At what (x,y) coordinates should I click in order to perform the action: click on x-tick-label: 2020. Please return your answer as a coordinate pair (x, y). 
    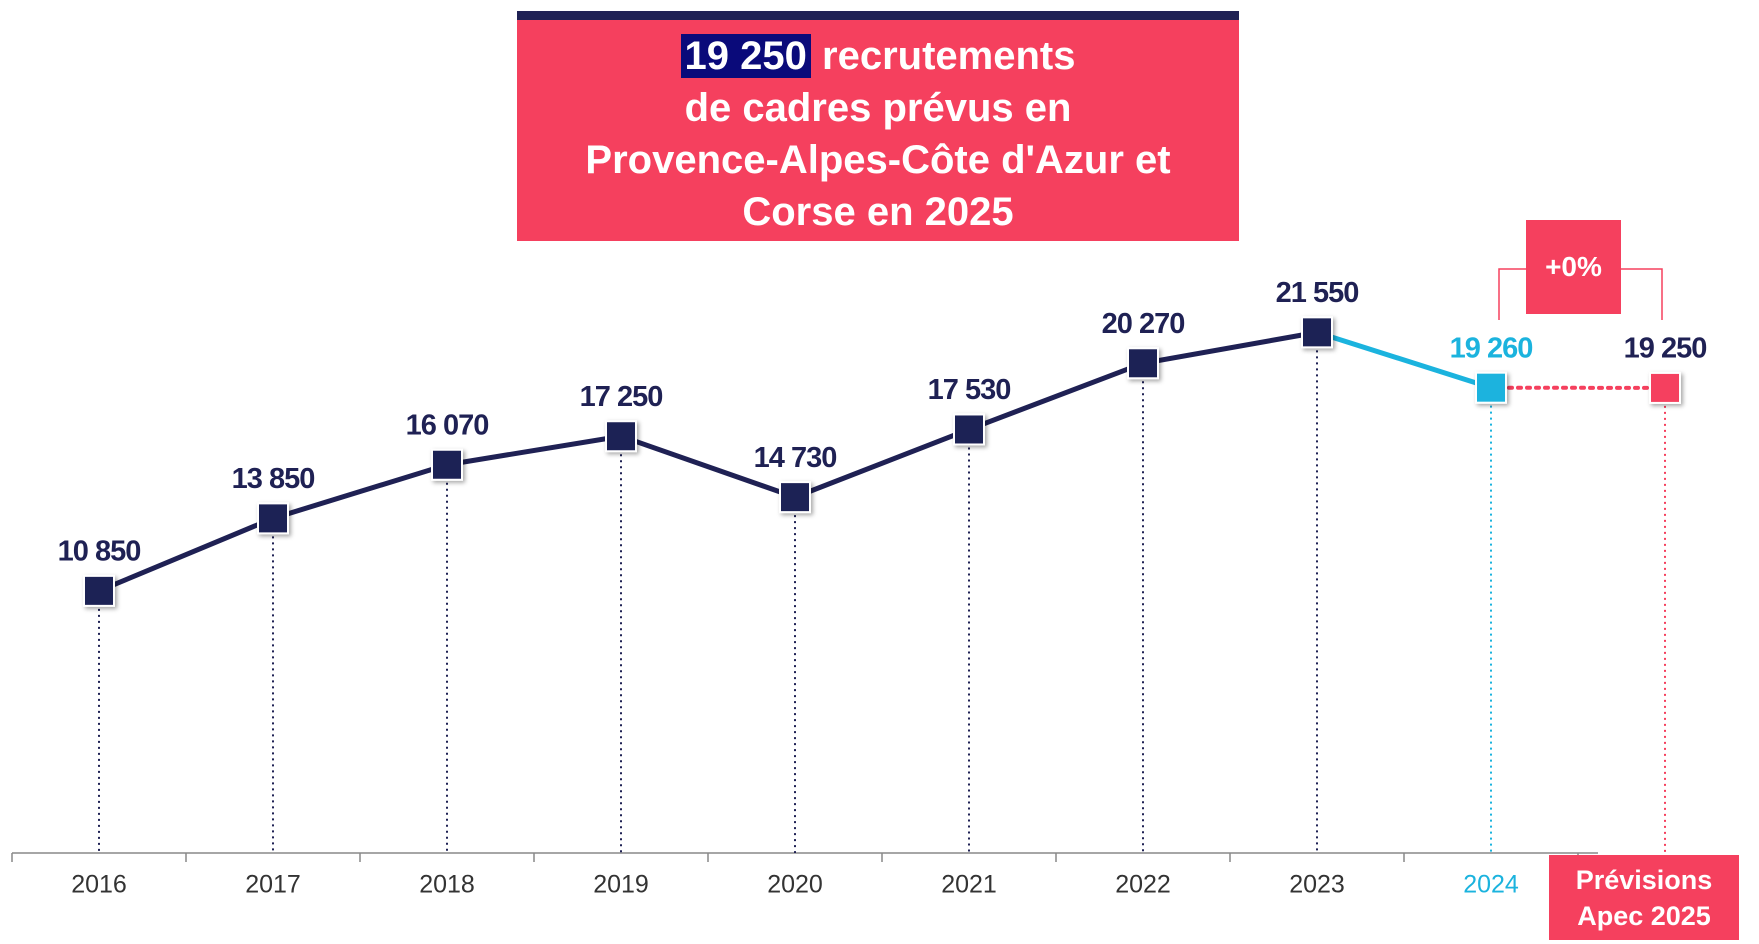
    Looking at the image, I should click on (795, 885).